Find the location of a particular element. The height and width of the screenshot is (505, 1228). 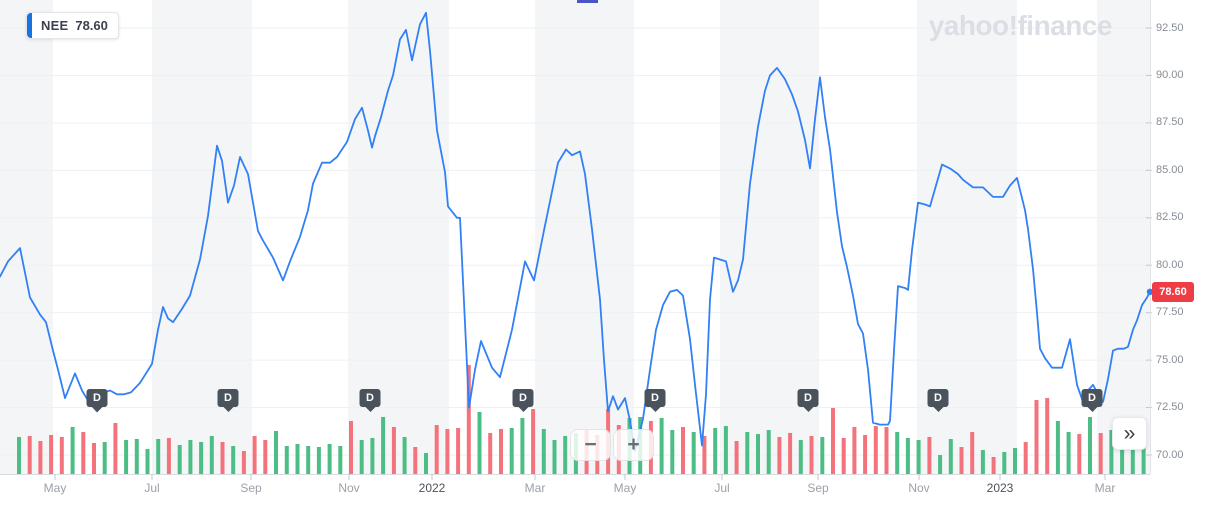

zoom-in-button: + is located at coordinates (633, 445).